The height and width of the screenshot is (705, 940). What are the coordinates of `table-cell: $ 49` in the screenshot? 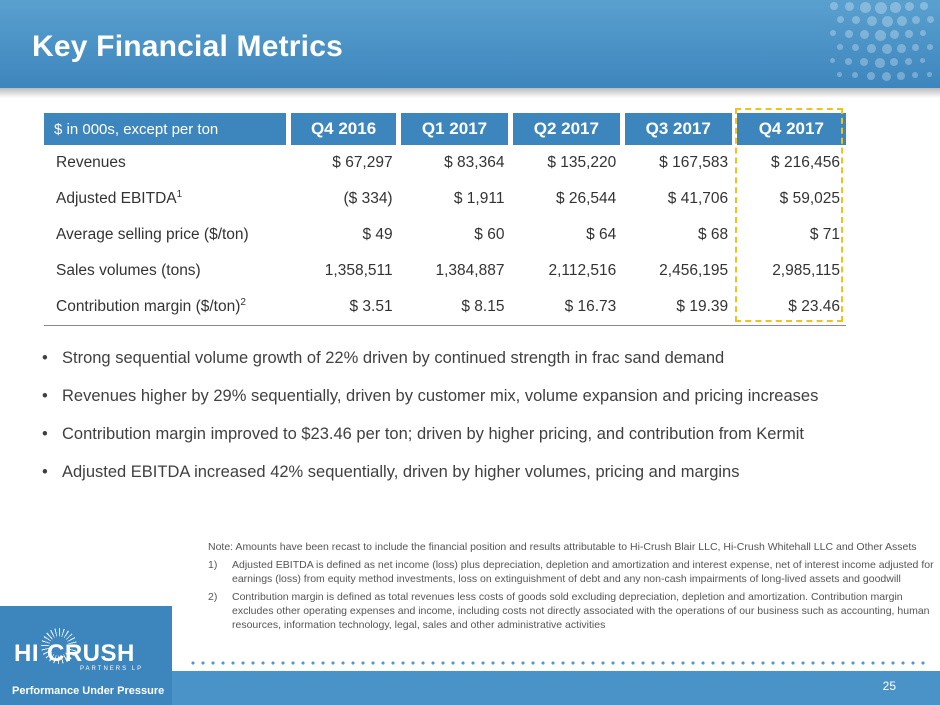 It's located at (377, 234).